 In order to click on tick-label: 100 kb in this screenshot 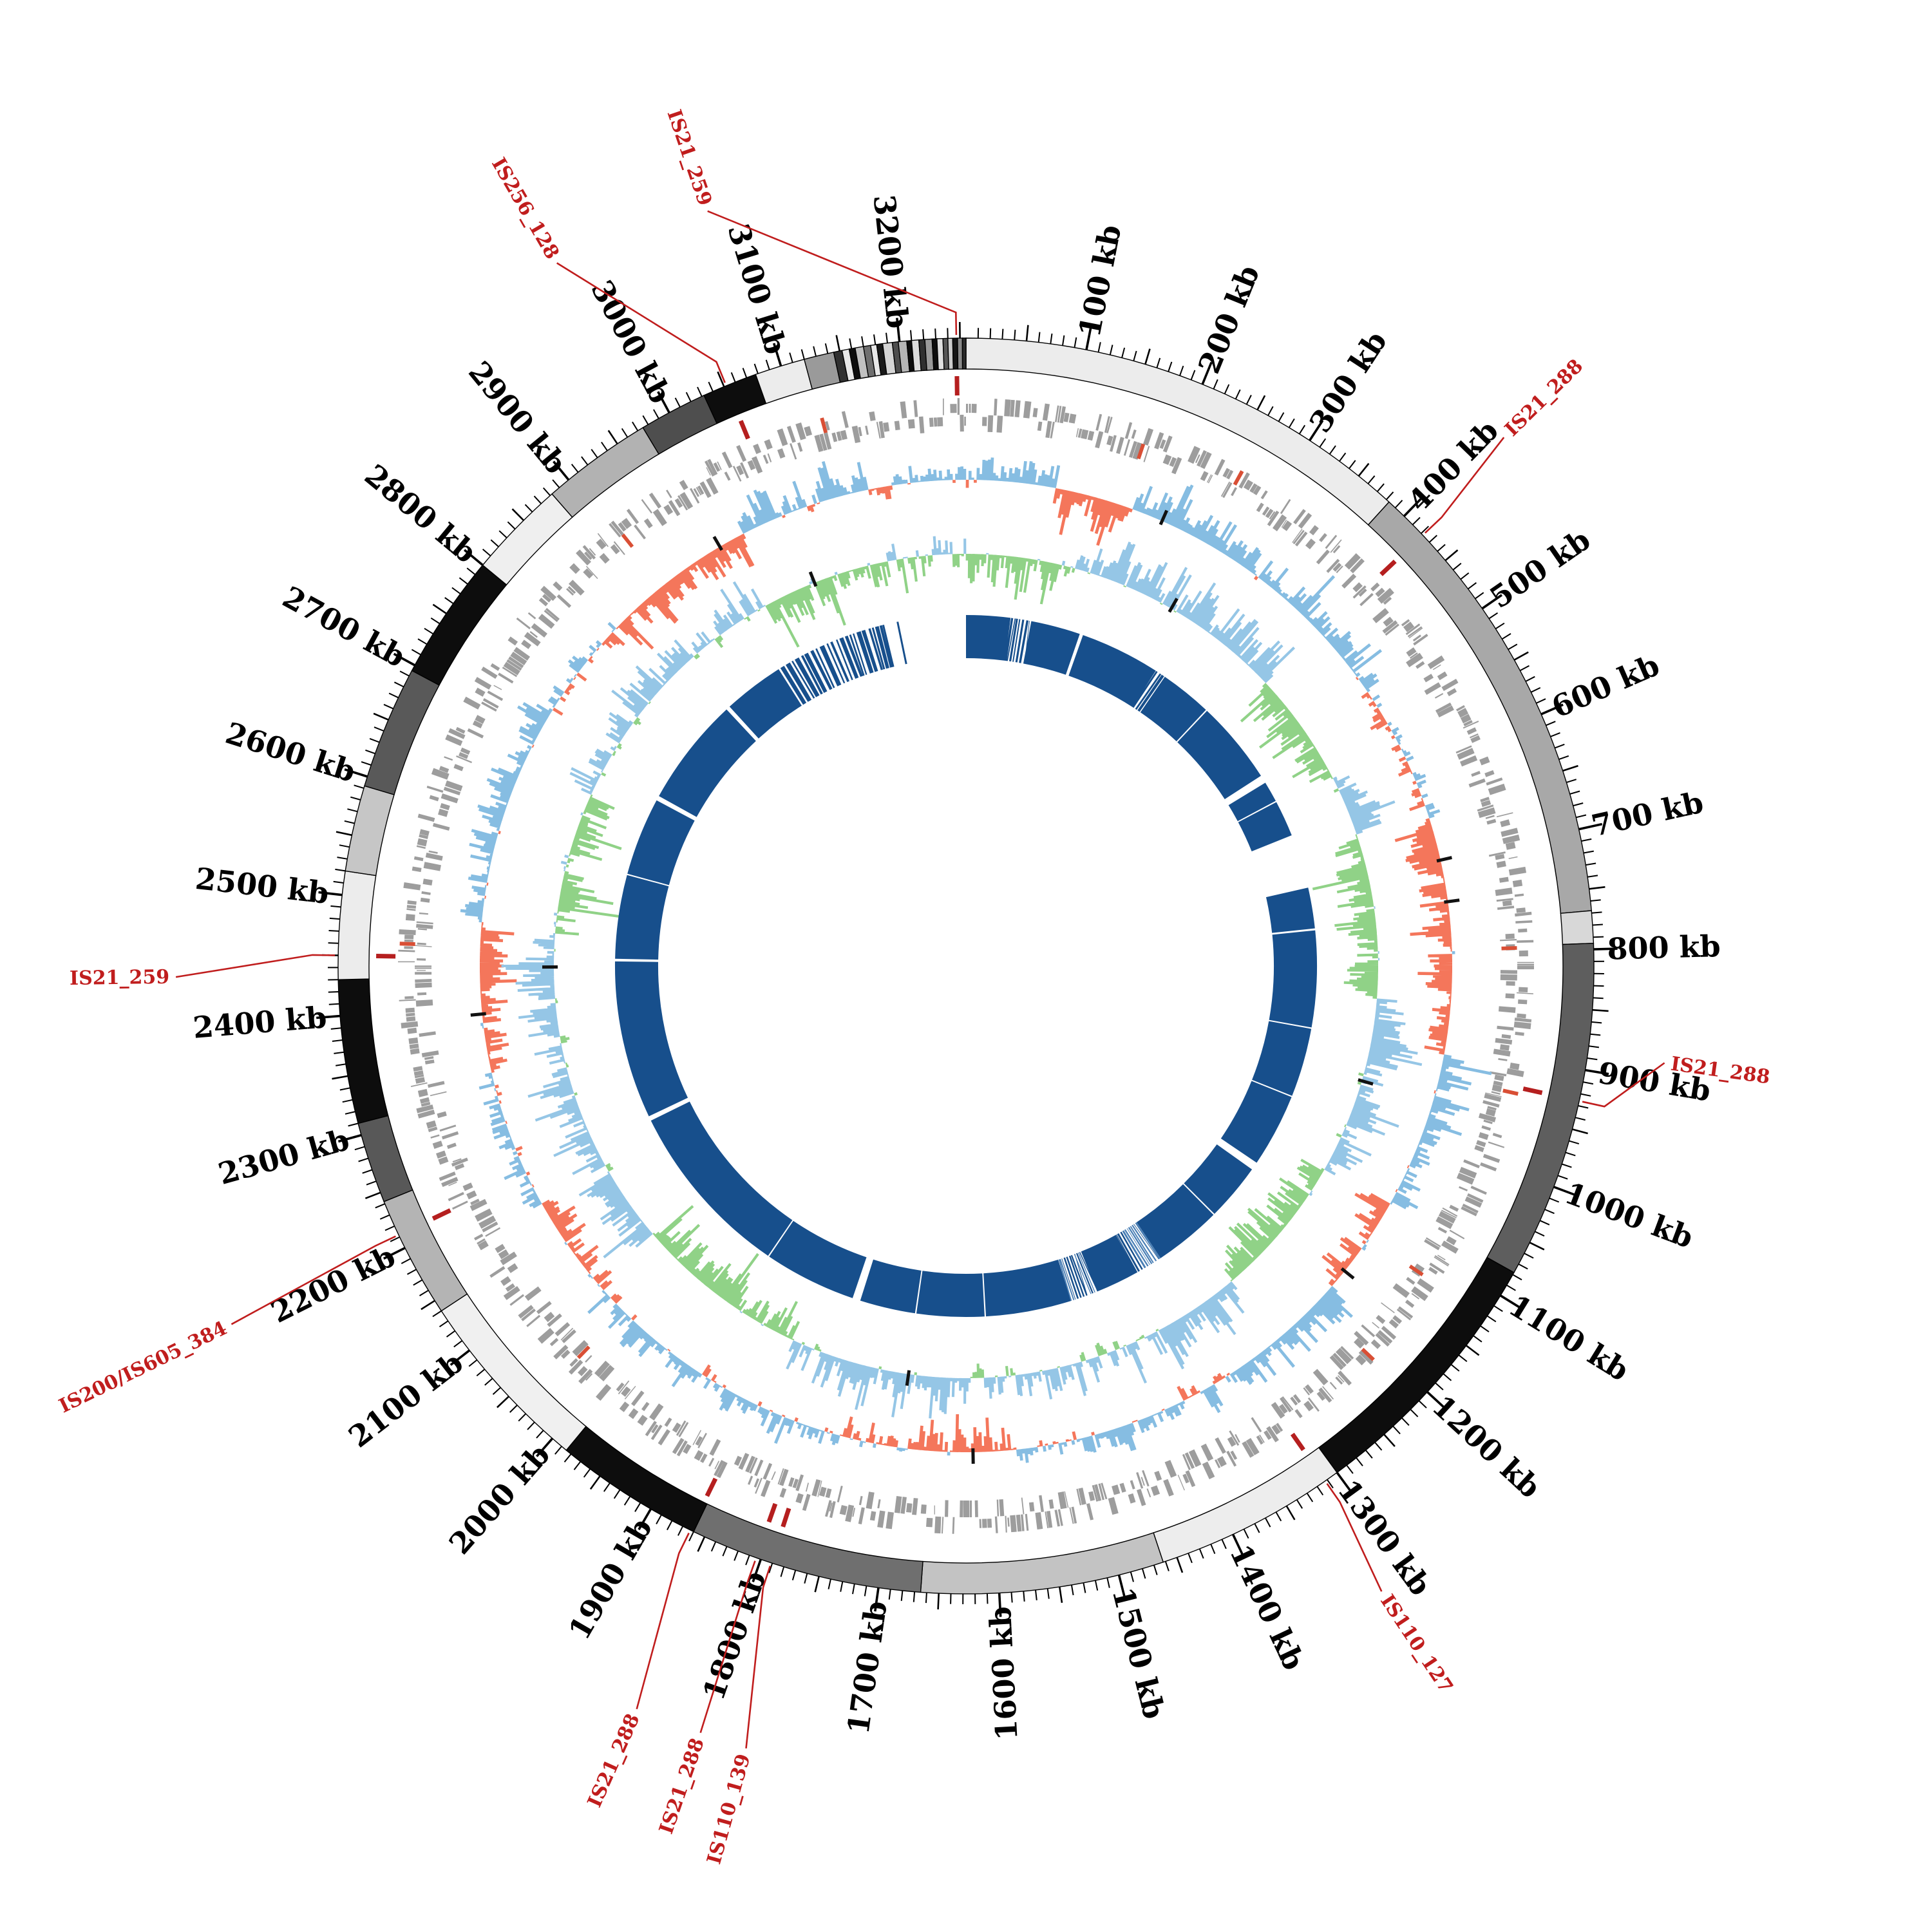, I will do `click(1100, 281)`.